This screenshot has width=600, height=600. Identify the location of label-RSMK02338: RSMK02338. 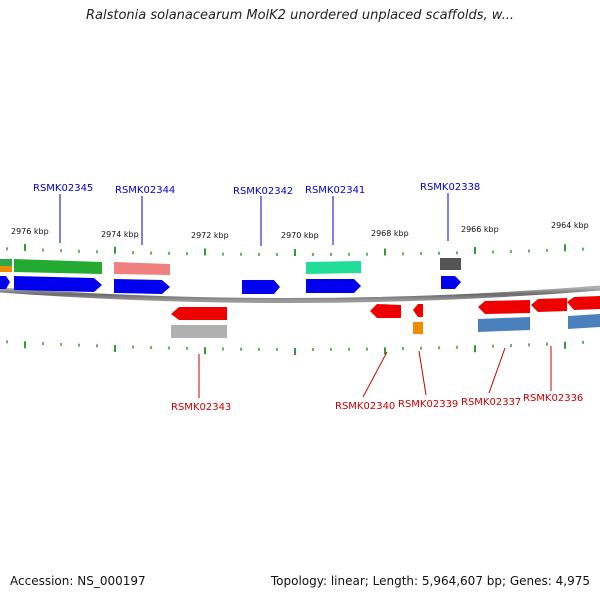
(450, 187).